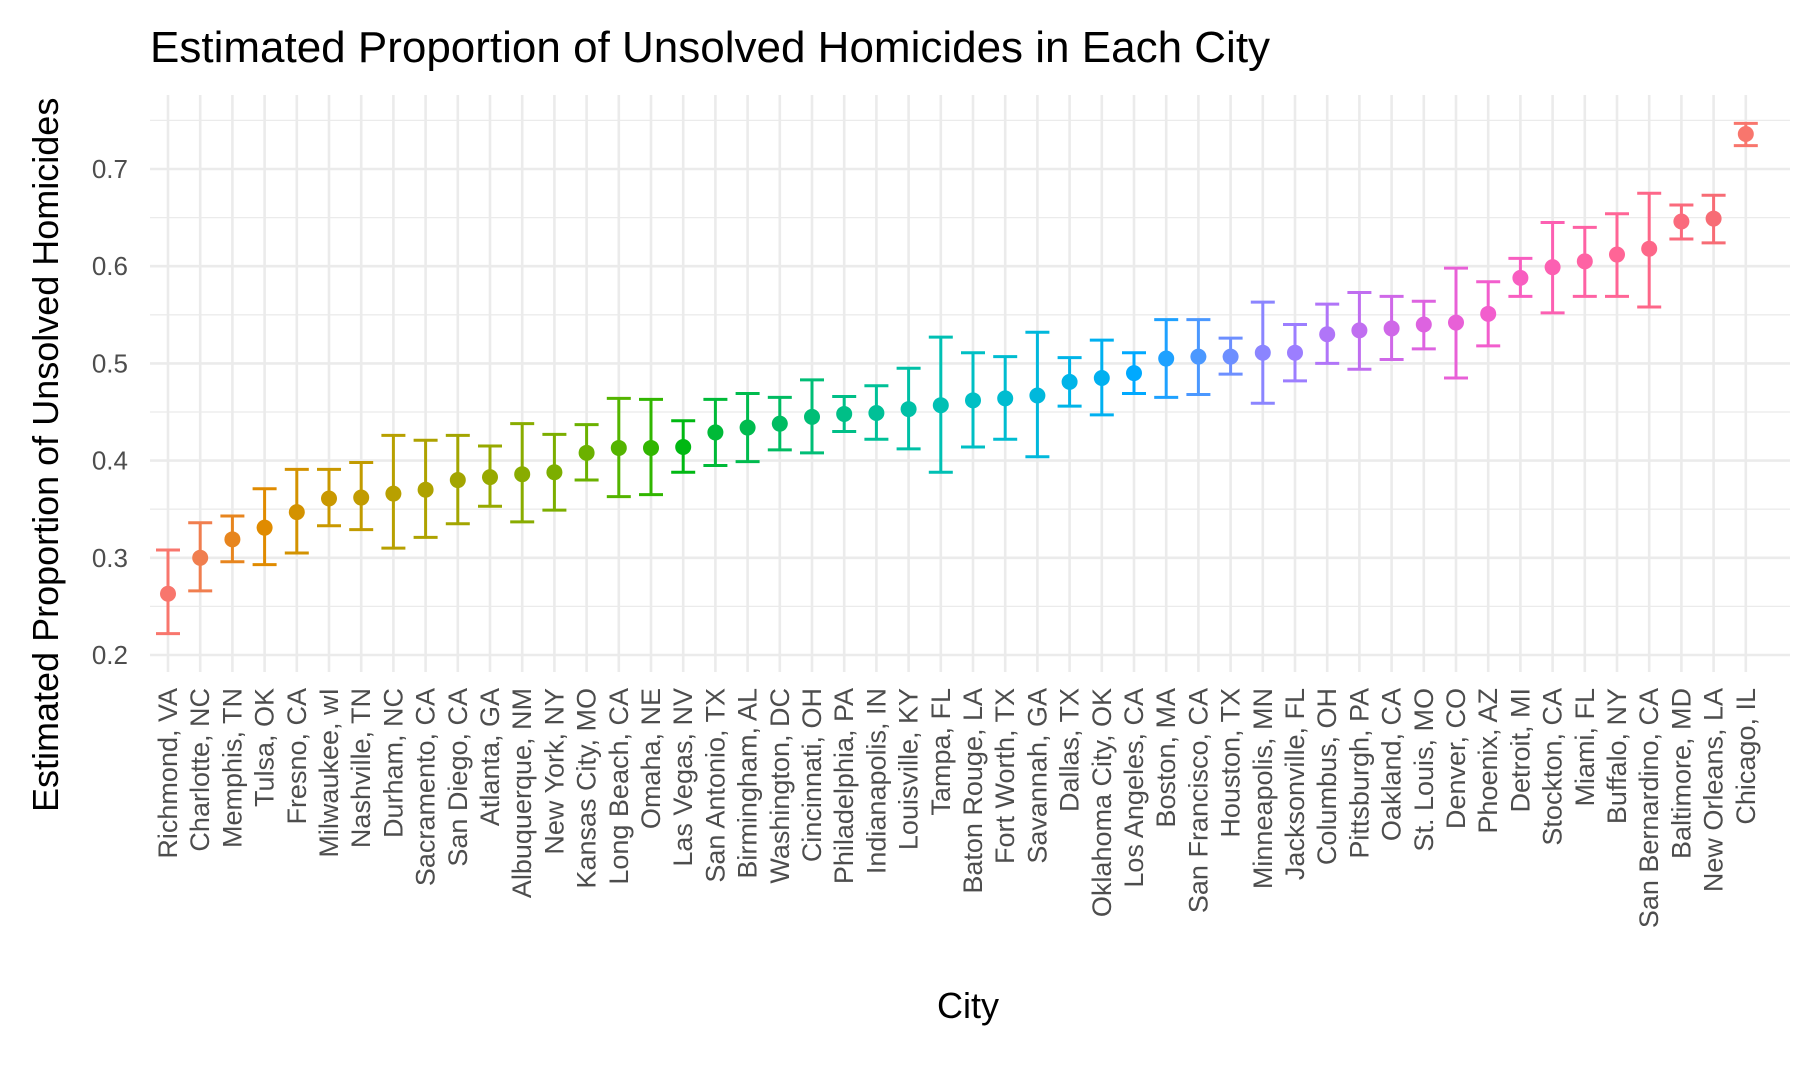  Describe the element at coordinates (1359, 773) in the screenshot. I see `x-tick-label: Pittsburgh, PA` at that location.